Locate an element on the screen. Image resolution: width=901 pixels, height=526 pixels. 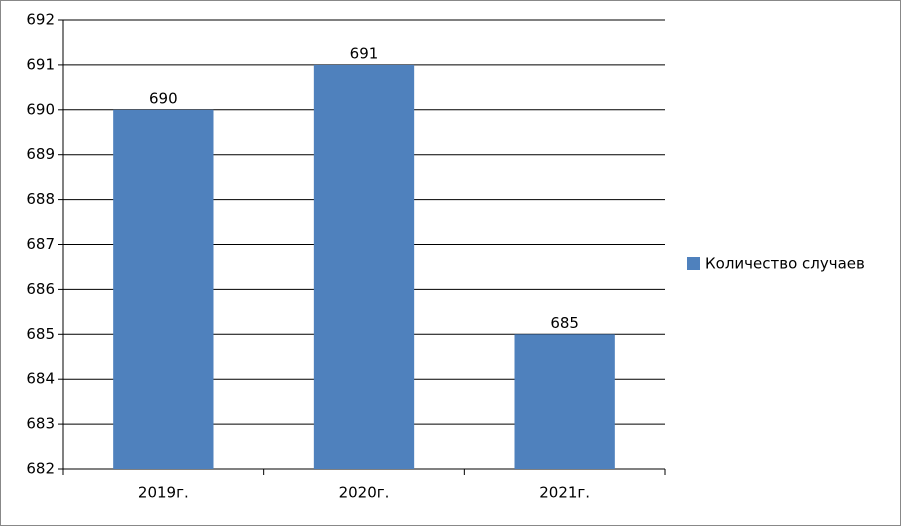
y-tick-label: 690 is located at coordinates (40, 109).